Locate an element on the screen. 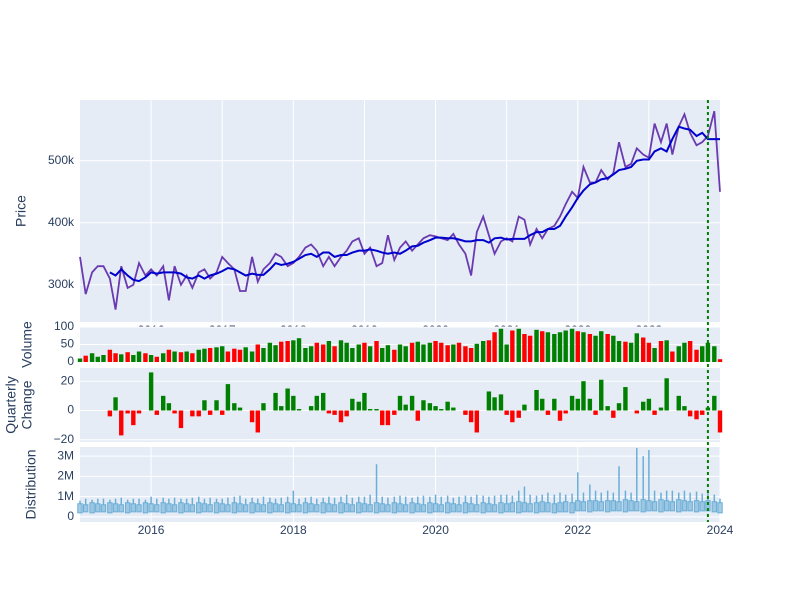  y-tick-label: 50 is located at coordinates (68, 344).